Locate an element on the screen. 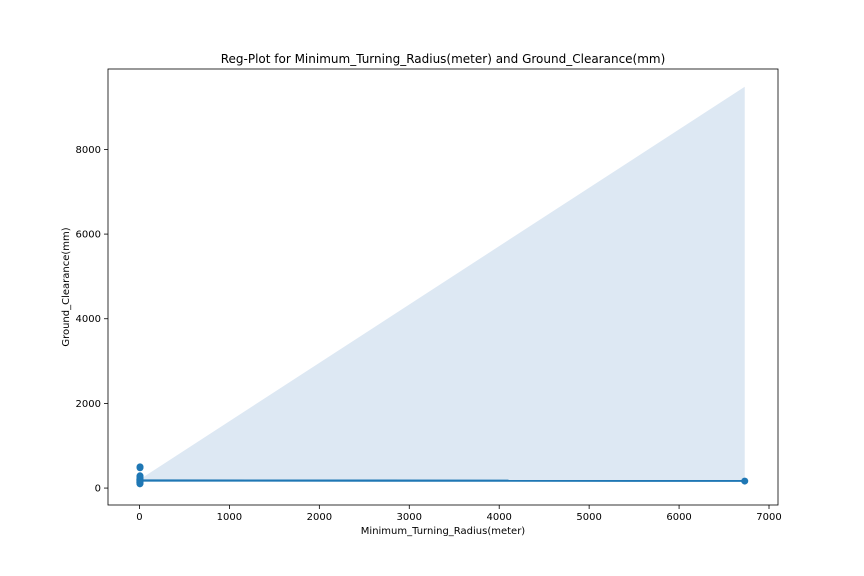 This screenshot has width=864, height=576. x-tick-label: 5000 is located at coordinates (588, 517).